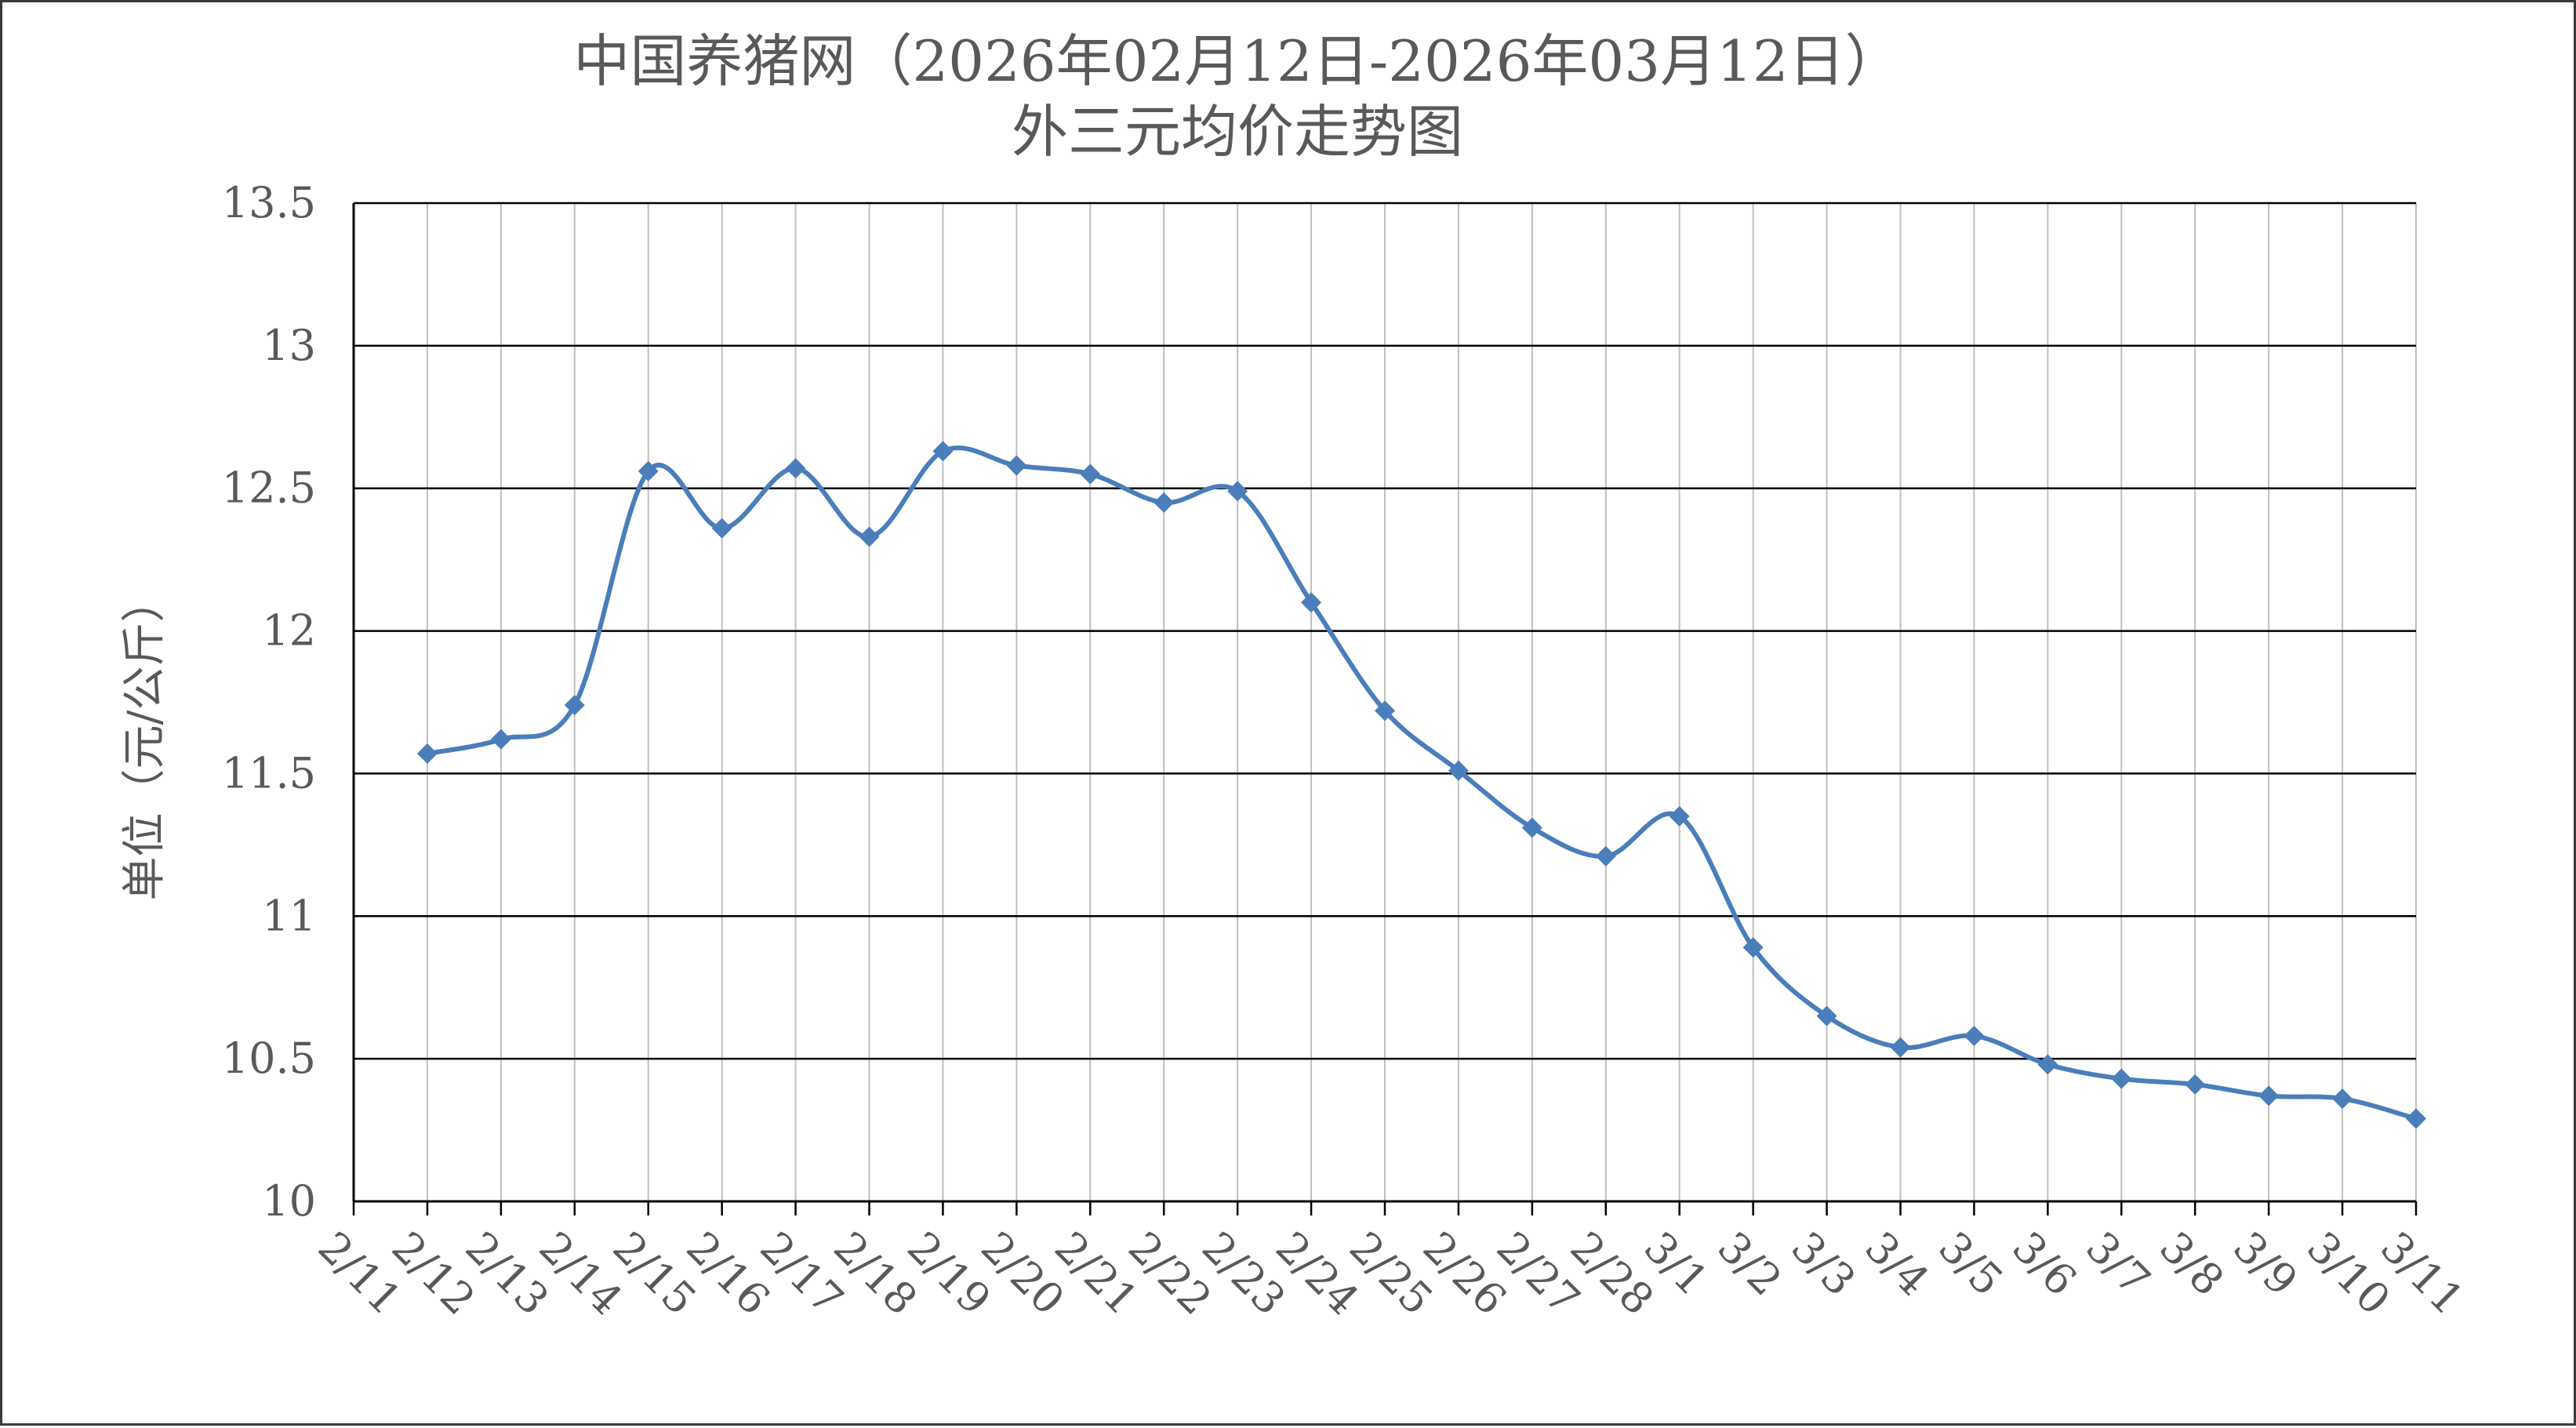 Image resolution: width=2576 pixels, height=1428 pixels. I want to click on y-tick-label: 11.5, so click(269, 773).